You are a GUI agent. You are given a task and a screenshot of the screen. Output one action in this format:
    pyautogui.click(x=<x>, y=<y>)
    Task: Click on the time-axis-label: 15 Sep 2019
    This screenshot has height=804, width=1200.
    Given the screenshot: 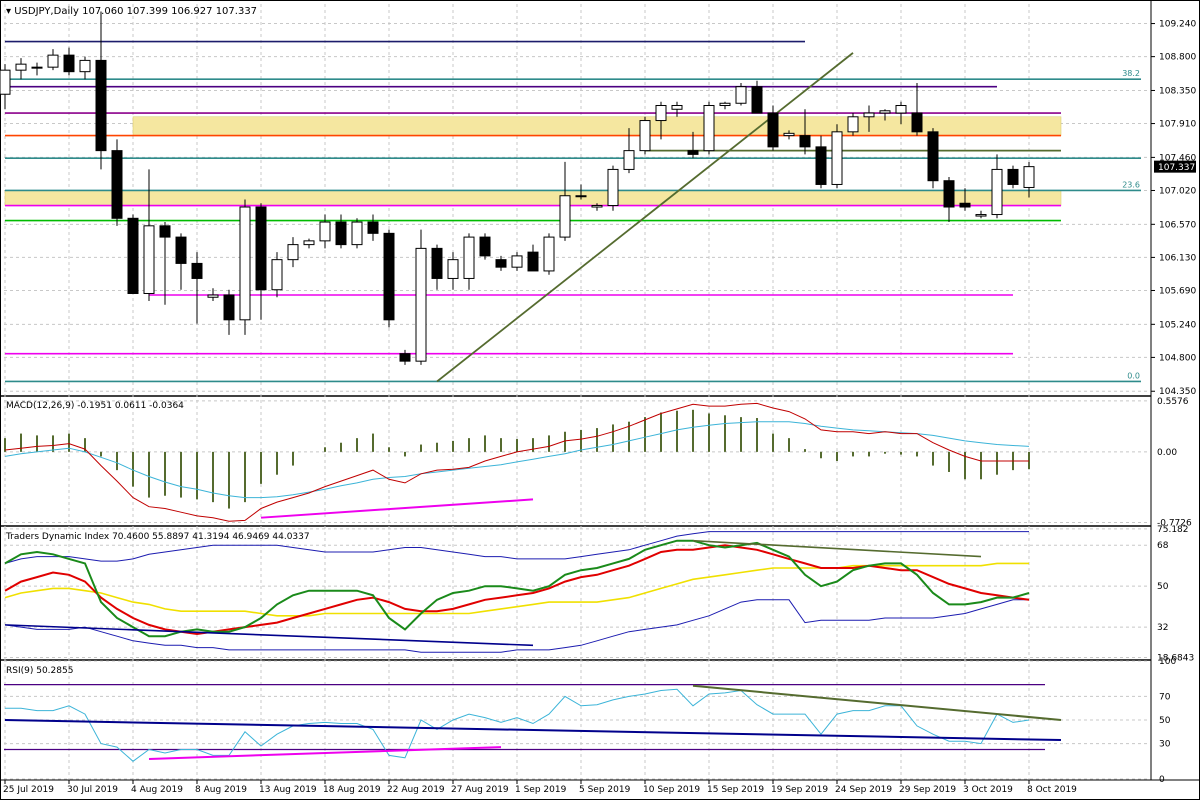 What is the action you would take?
    pyautogui.click(x=735, y=790)
    